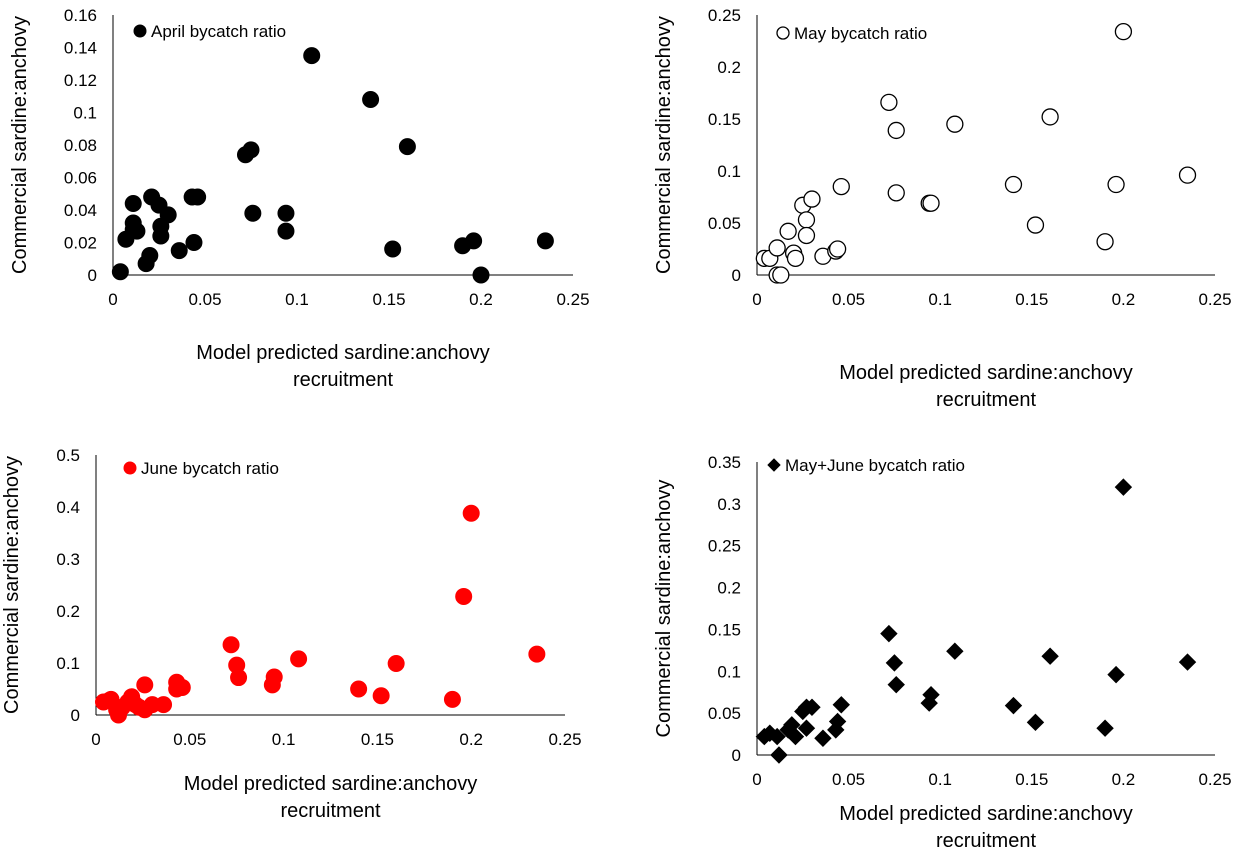 The image size is (1244, 861). Describe the element at coordinates (729, 504) in the screenshot. I see `y-tick-label: 0.3` at that location.